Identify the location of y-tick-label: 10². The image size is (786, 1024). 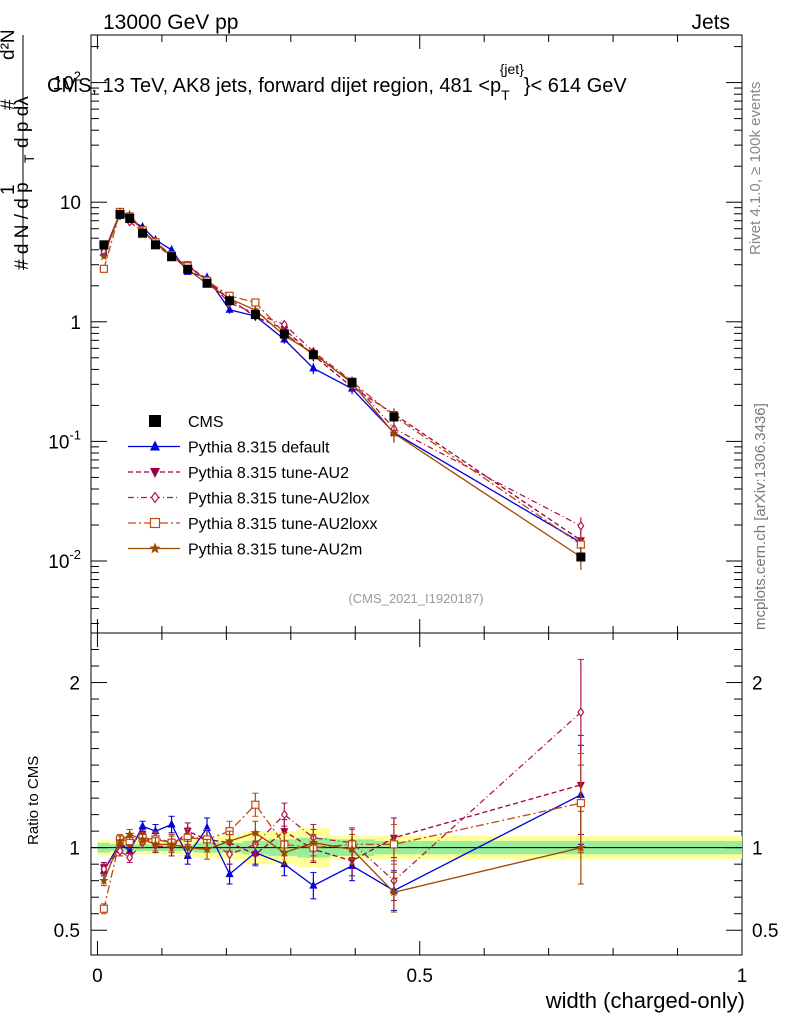
(67, 82).